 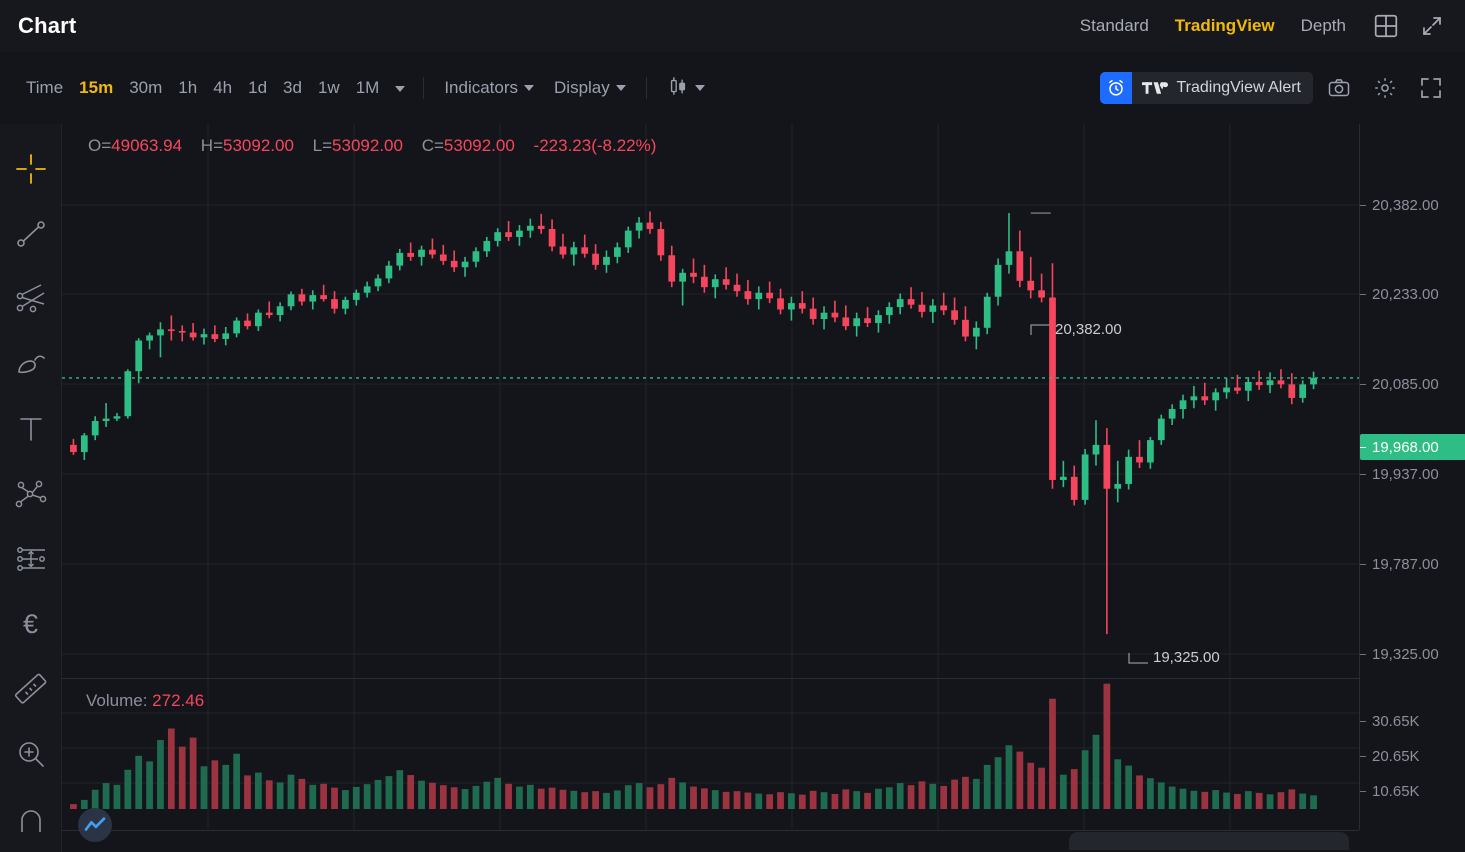 What do you see at coordinates (1209, 841) in the screenshot?
I see `horizontal-scrollbar-thumb` at bounding box center [1209, 841].